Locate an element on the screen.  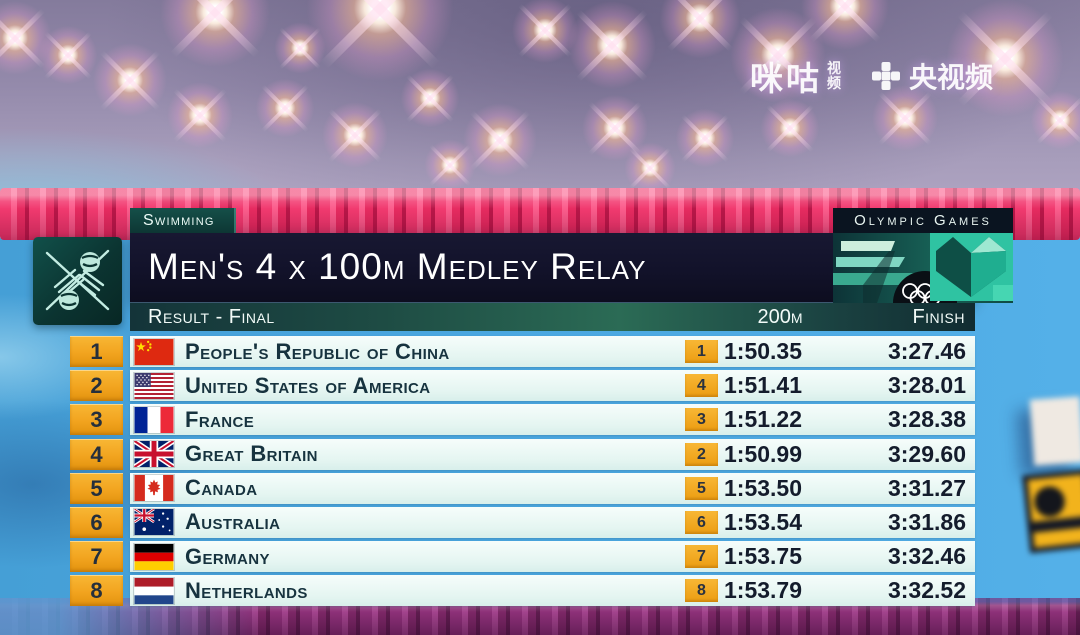
swimming-pictogram-box is located at coordinates (77, 281).